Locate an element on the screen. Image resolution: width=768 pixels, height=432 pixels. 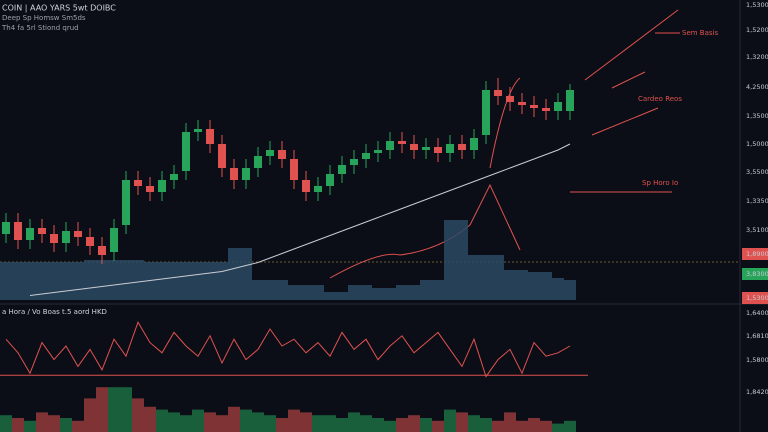
axis-label: 3,5100 is located at coordinates (757, 230).